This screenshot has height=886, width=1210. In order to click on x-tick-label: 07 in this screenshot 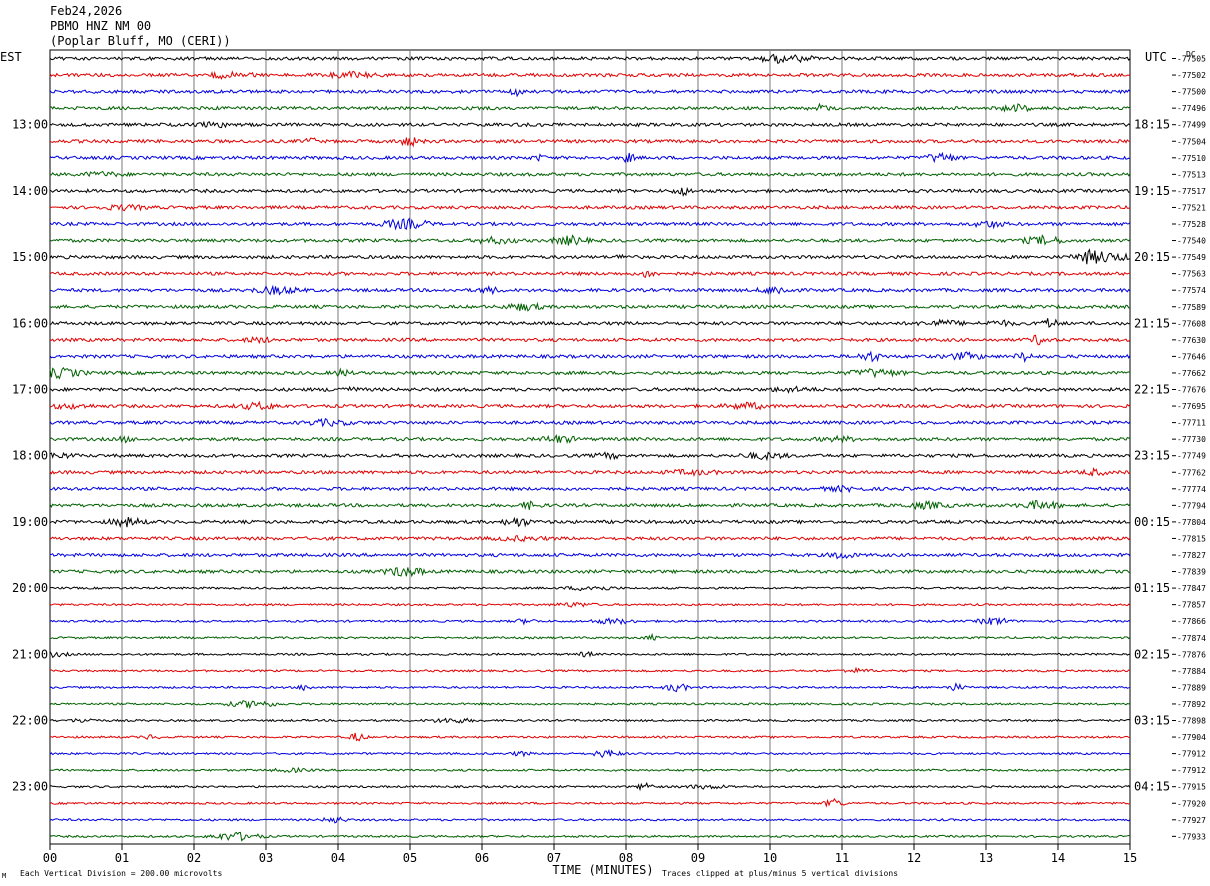, I will do `click(554, 858)`.